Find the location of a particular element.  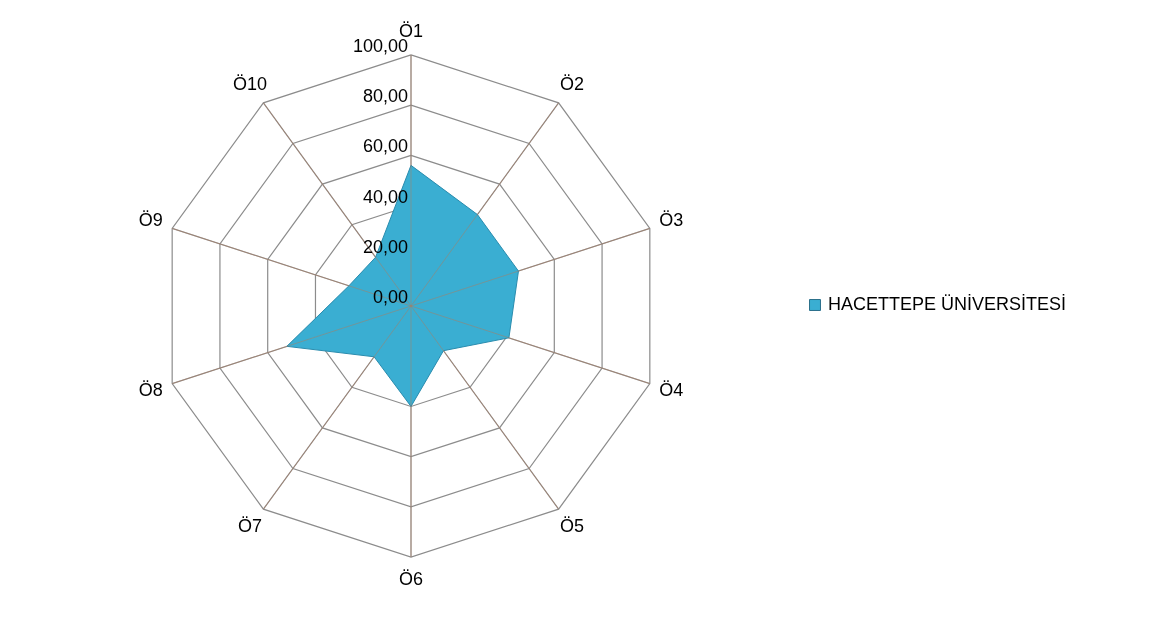

spoke-label: Ö7 is located at coordinates (250, 526).